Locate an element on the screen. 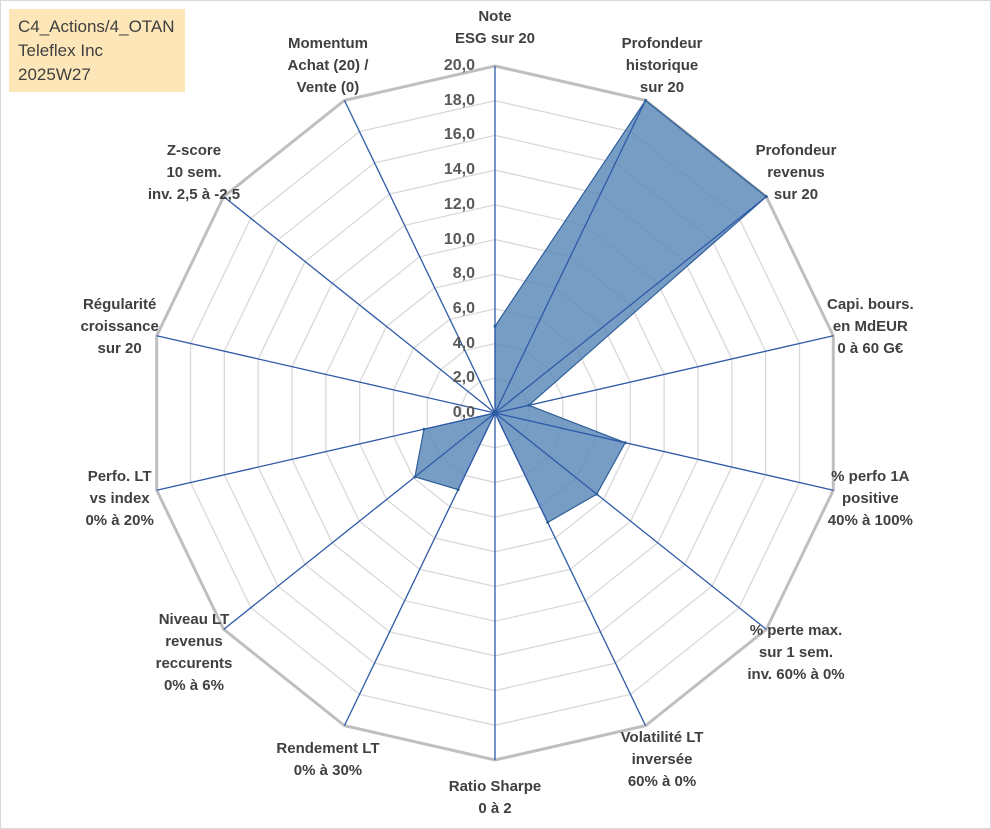  axis-label-line: croissance is located at coordinates (119, 327).